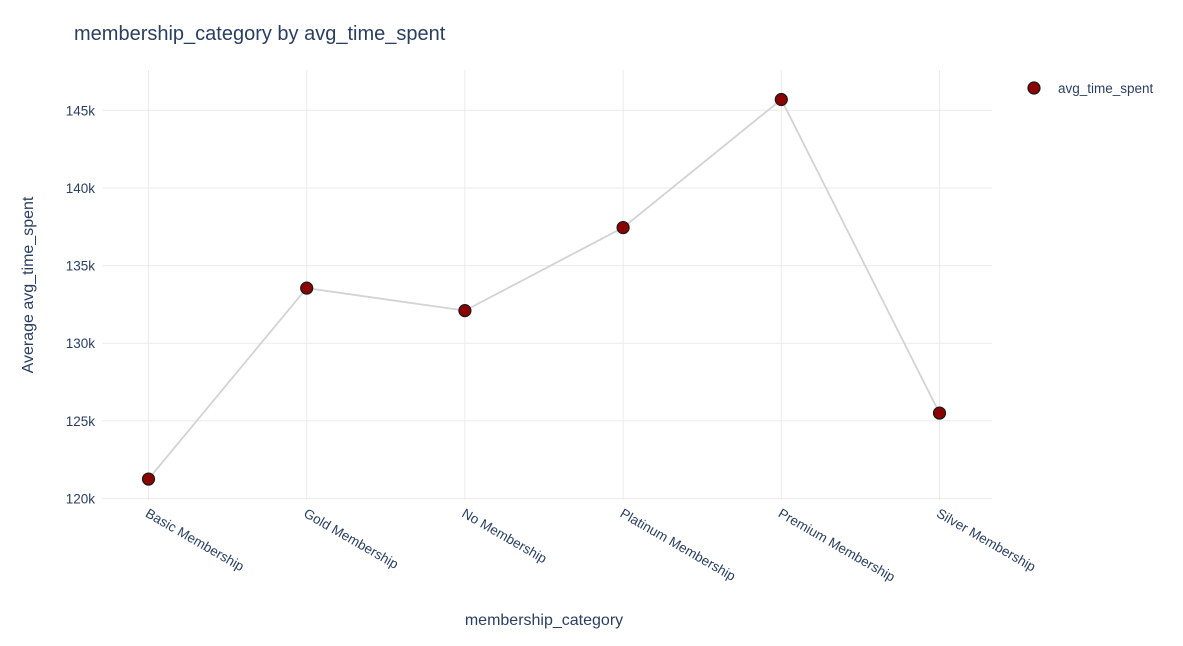 The image size is (1183, 646). I want to click on x-tick-label: Silver Membership, so click(986, 540).